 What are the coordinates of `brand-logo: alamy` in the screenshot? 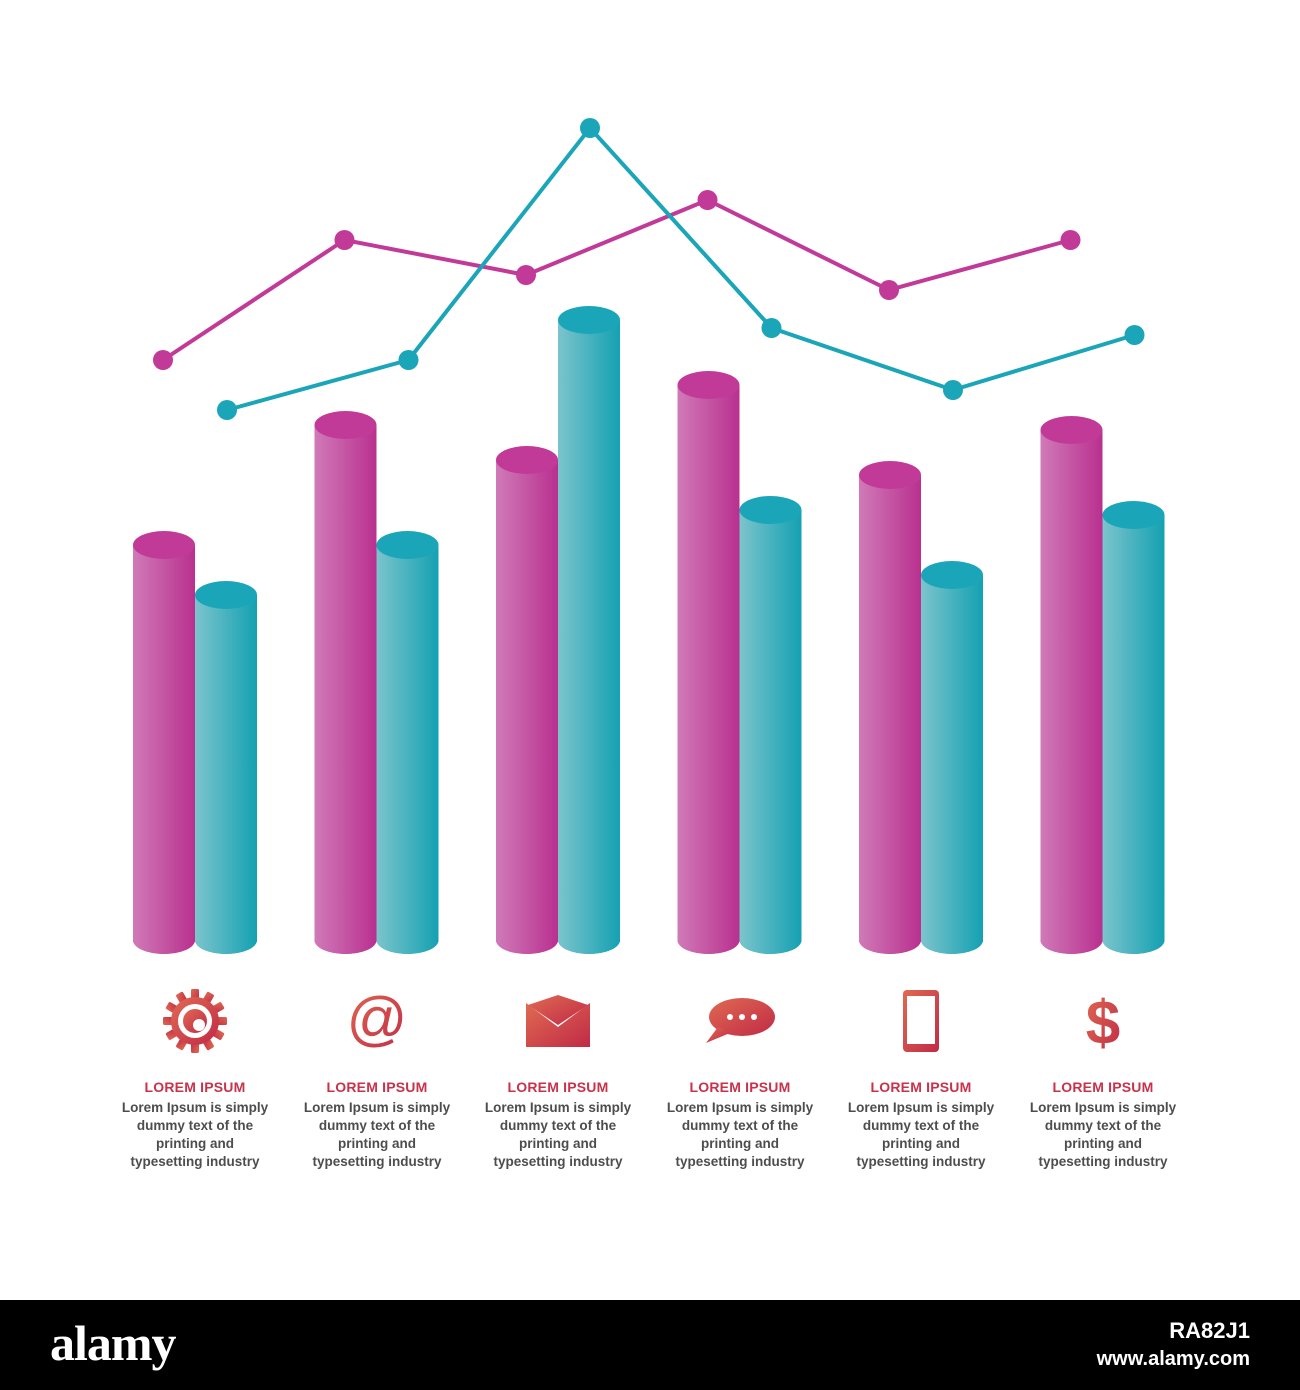 It's located at (113, 1343).